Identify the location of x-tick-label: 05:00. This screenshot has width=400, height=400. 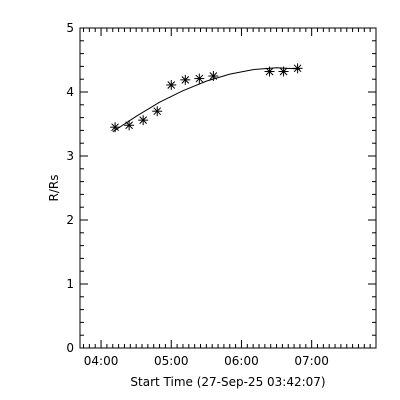
(171, 361).